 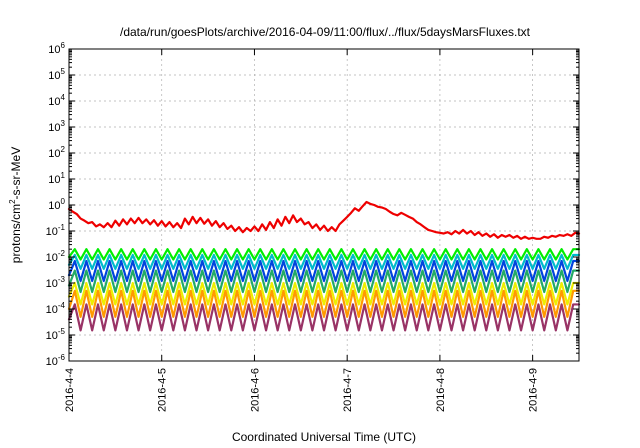 I want to click on y-tick-label: 10⁻⁵, so click(x=56, y=334).